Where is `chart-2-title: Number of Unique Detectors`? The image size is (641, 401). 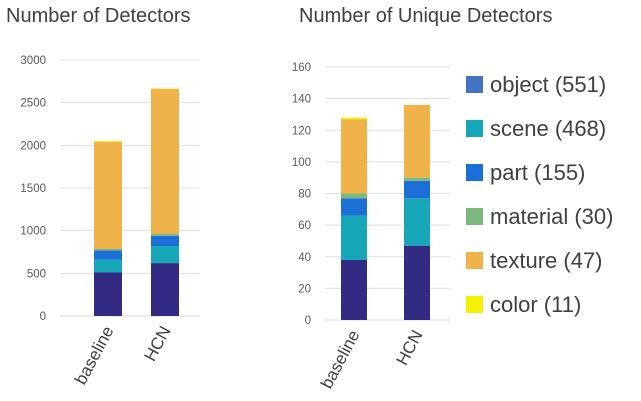
chart-2-title: Number of Unique Detectors is located at coordinates (425, 16).